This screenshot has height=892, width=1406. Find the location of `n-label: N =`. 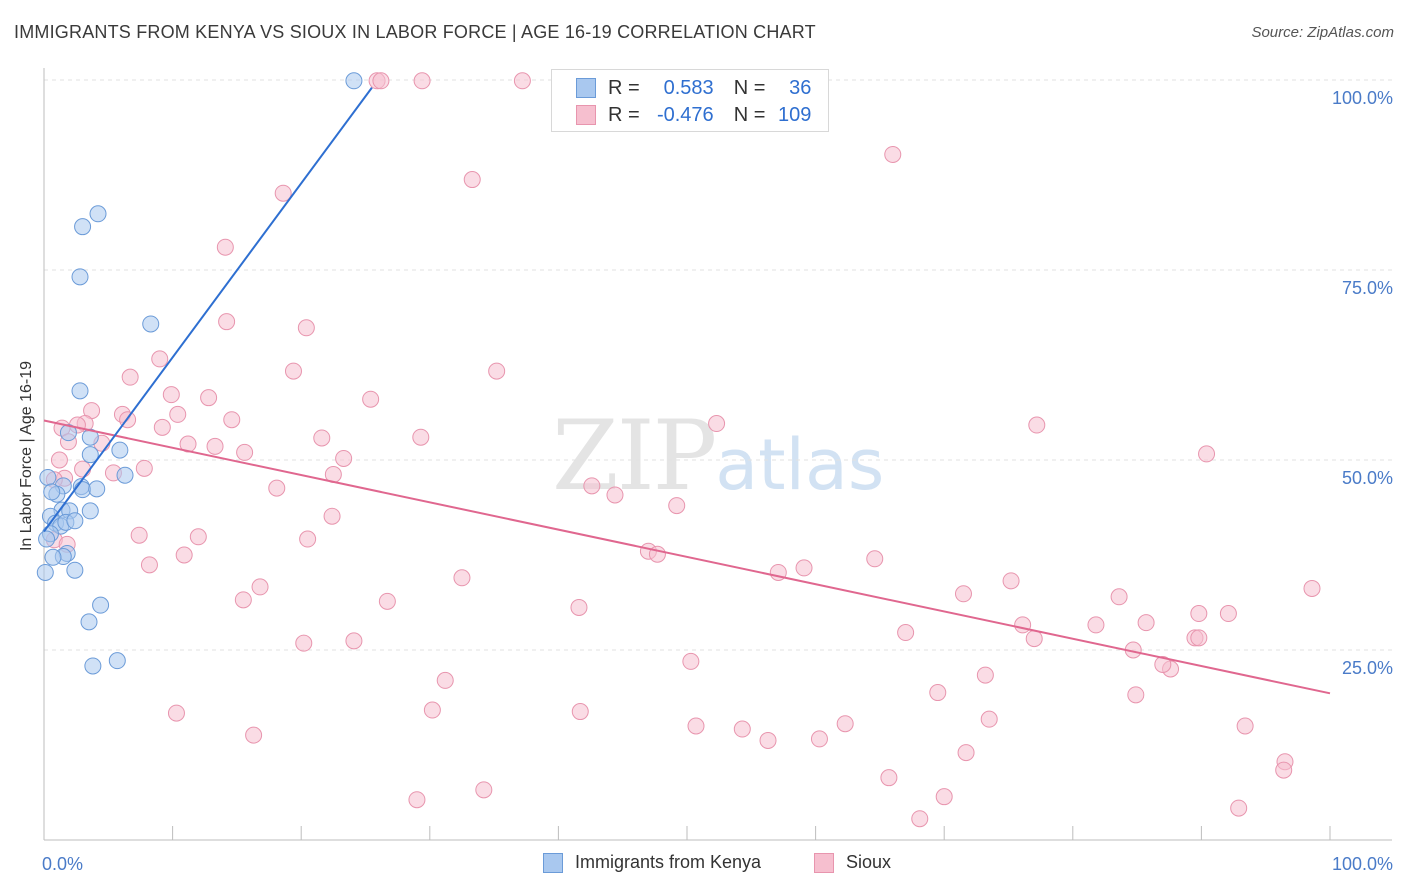

n-label: N = is located at coordinates (749, 114).